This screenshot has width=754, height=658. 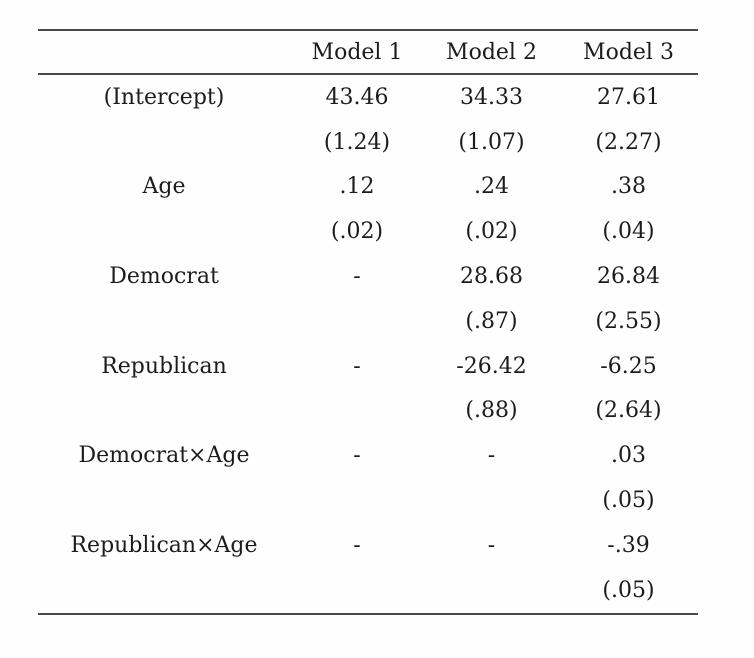 I want to click on table-row-democrat-x-age-estimates: Democrat×Age - - .03, so click(x=368, y=455).